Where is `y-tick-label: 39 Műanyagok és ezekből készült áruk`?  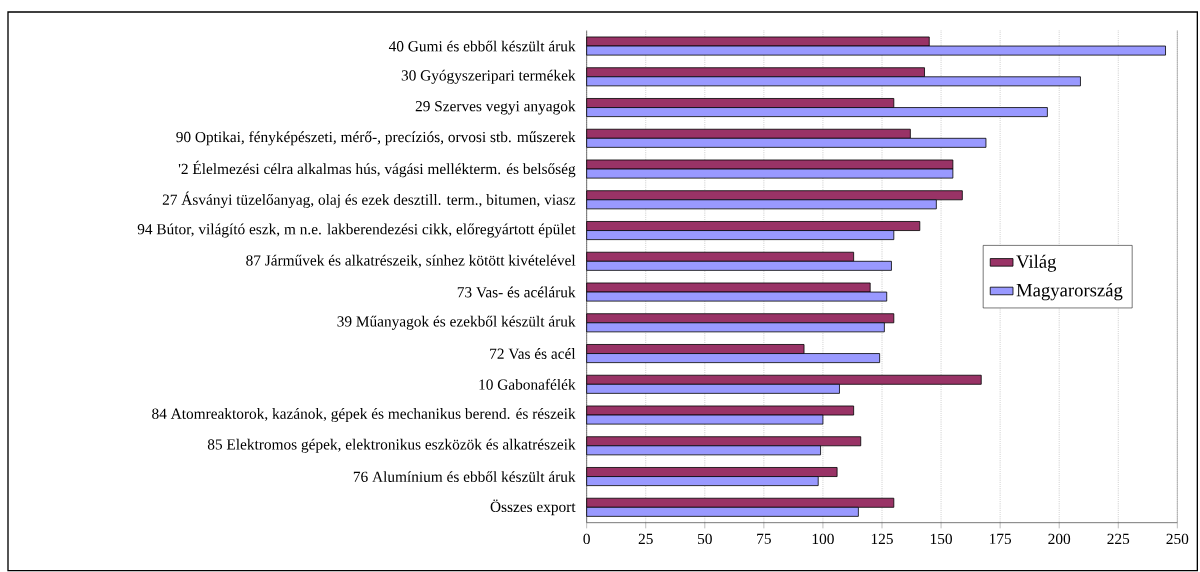
y-tick-label: 39 Műanyagok és ezekből készült áruk is located at coordinates (456, 322).